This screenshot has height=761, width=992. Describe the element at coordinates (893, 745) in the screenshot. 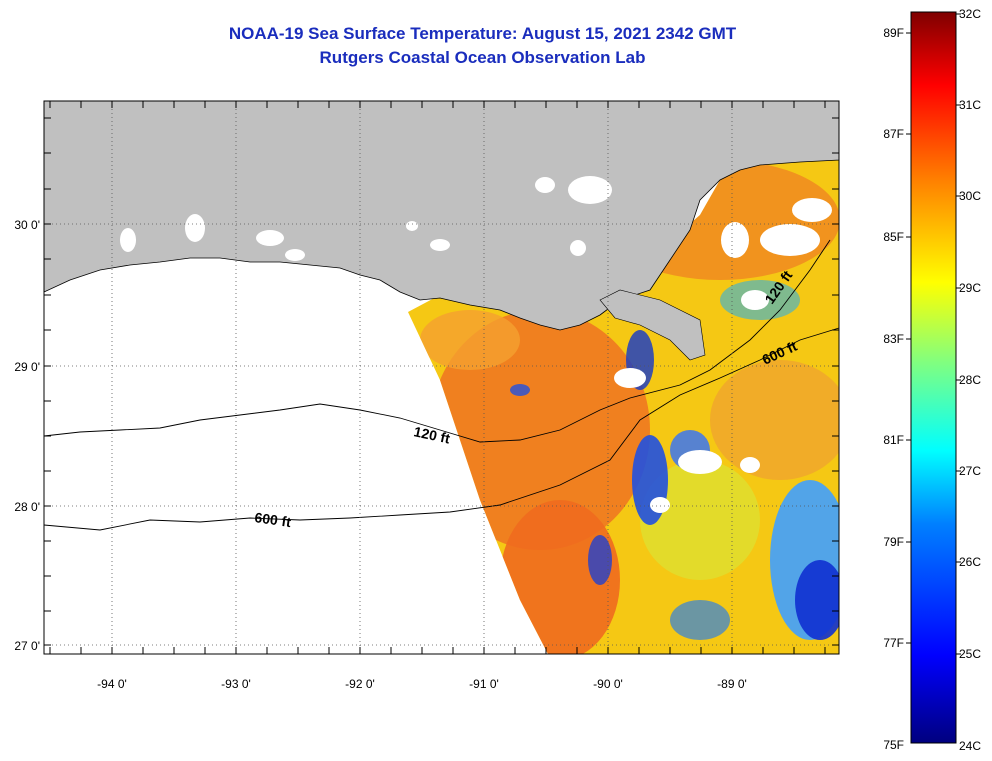

I see `colorbar-f-label: 75F` at that location.